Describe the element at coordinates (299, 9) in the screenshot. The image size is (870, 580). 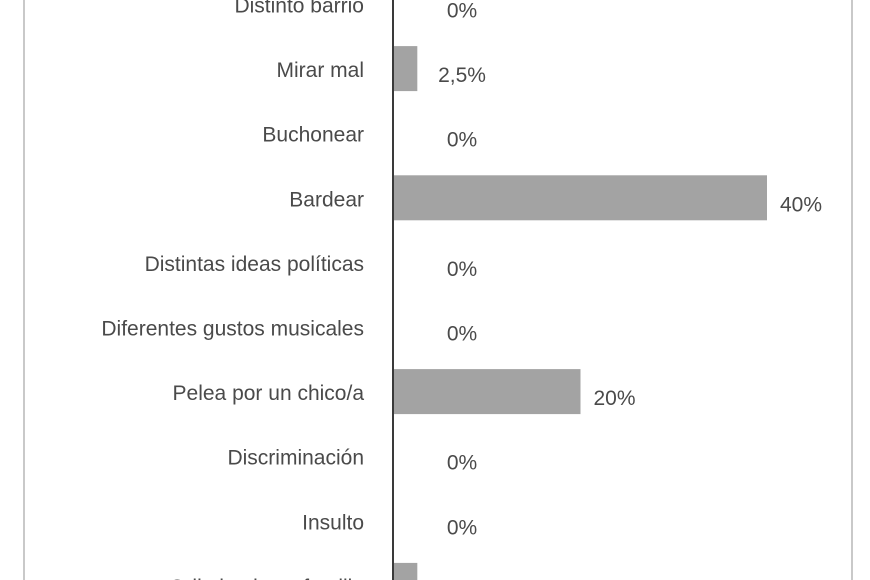
I see `category-label: Distinto barrio` at that location.